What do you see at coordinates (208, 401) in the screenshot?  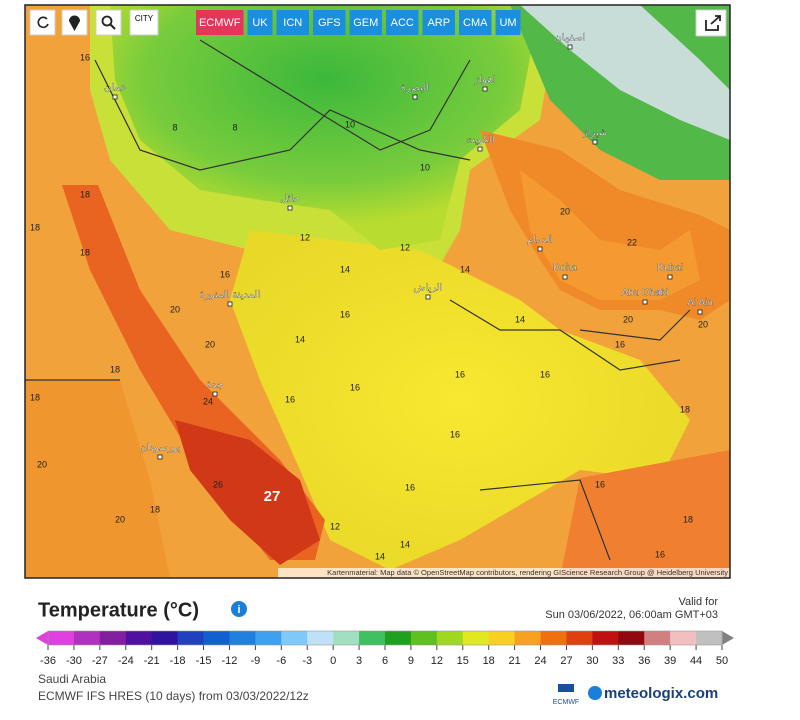 I see `temperature-label: 24` at bounding box center [208, 401].